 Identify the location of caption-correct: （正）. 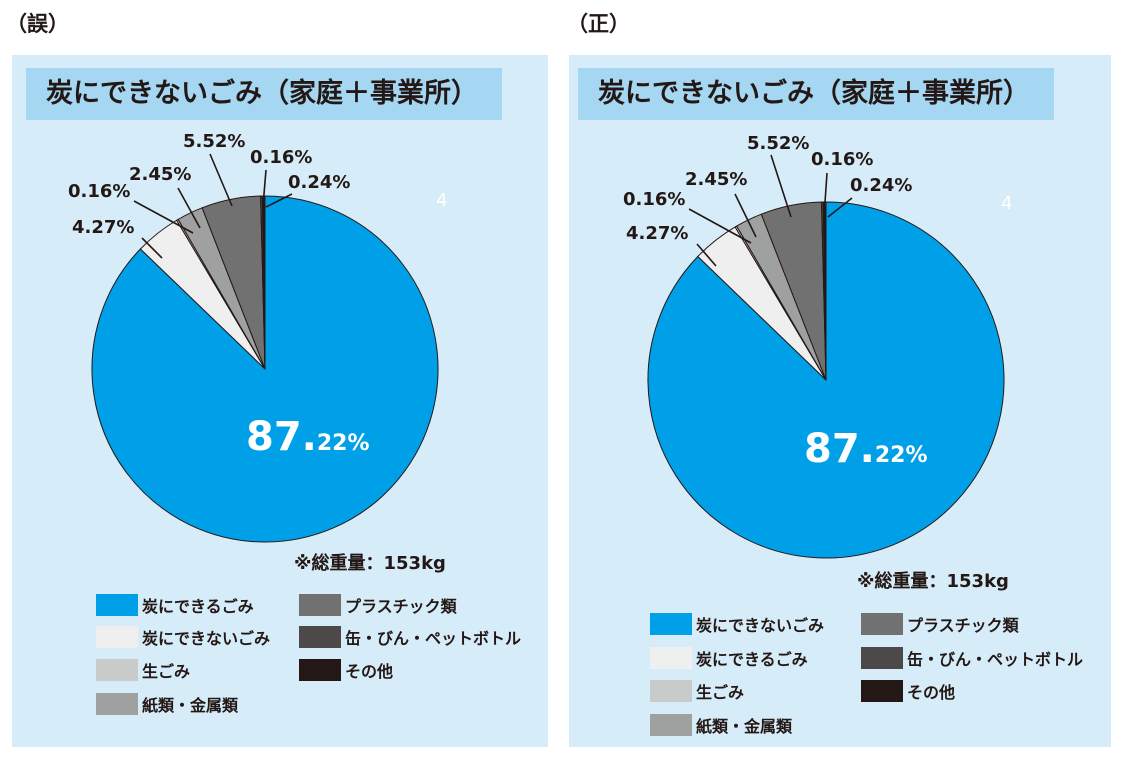
(598, 24).